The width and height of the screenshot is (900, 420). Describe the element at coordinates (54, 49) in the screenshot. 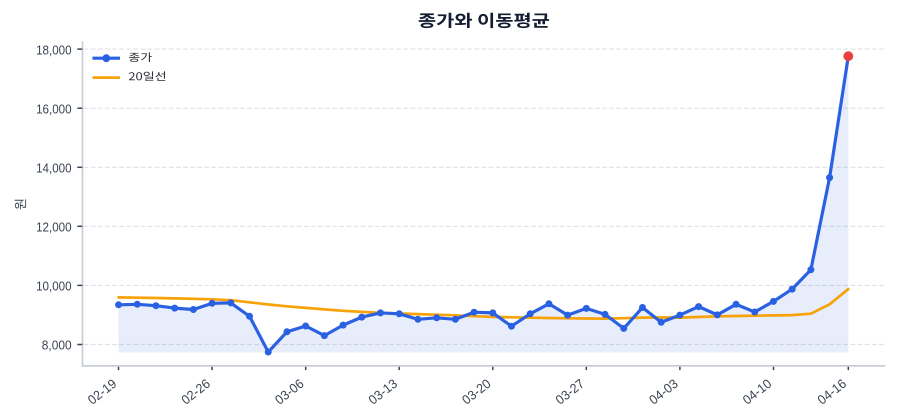

I see `svg-text: 18,000` at that location.